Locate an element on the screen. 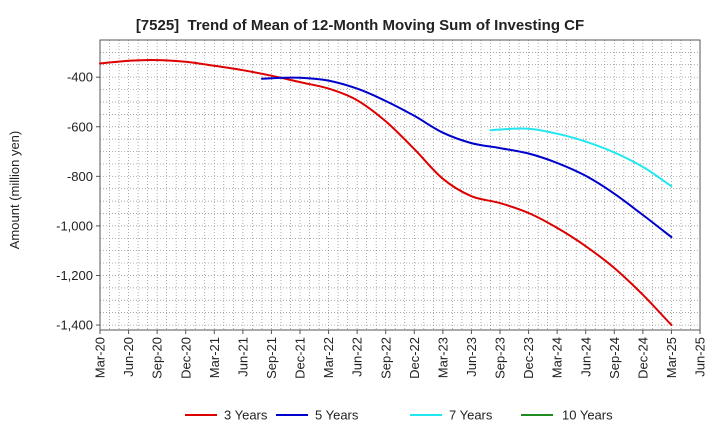 This screenshot has width=720, height=440. x-tick-label: Jun-24 is located at coordinates (585, 357).